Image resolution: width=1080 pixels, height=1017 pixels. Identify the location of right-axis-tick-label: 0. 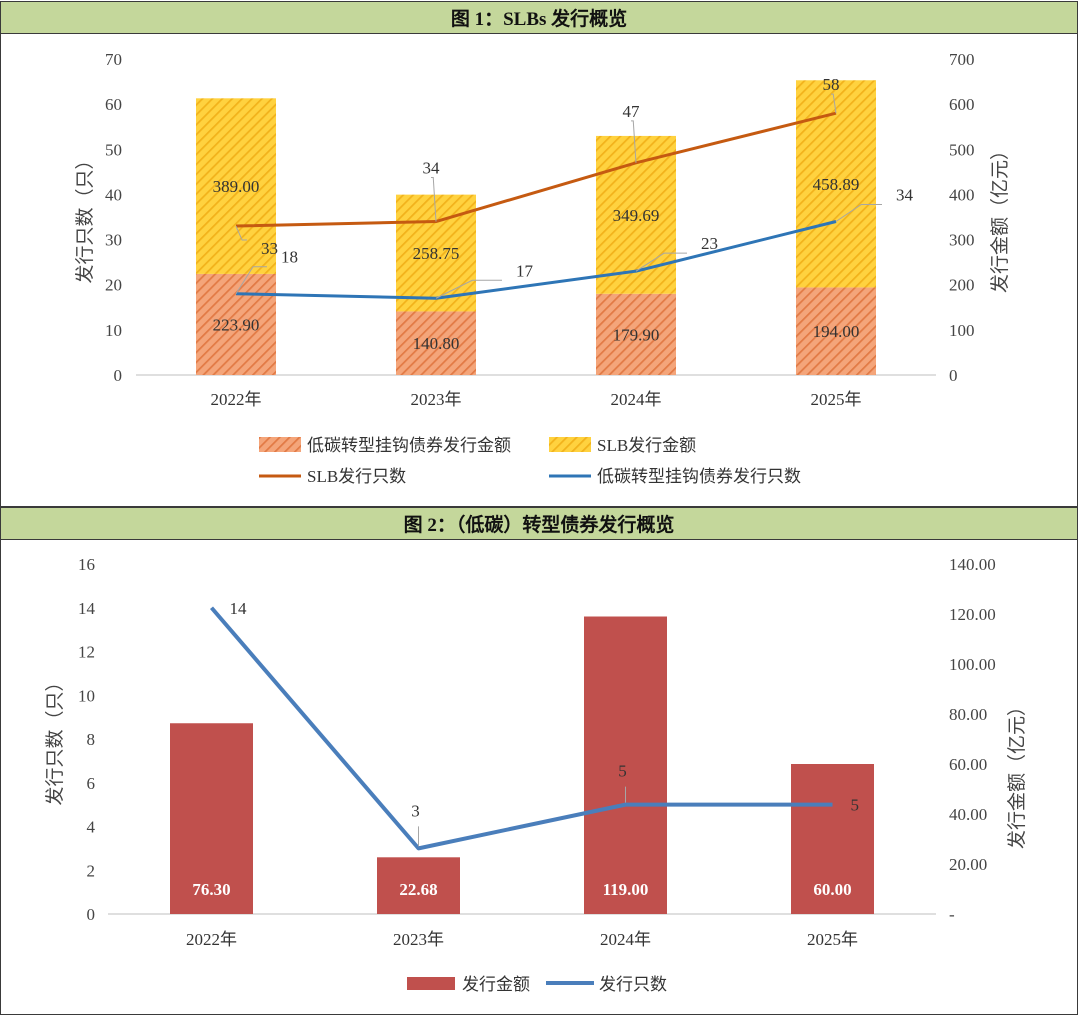
(953, 375).